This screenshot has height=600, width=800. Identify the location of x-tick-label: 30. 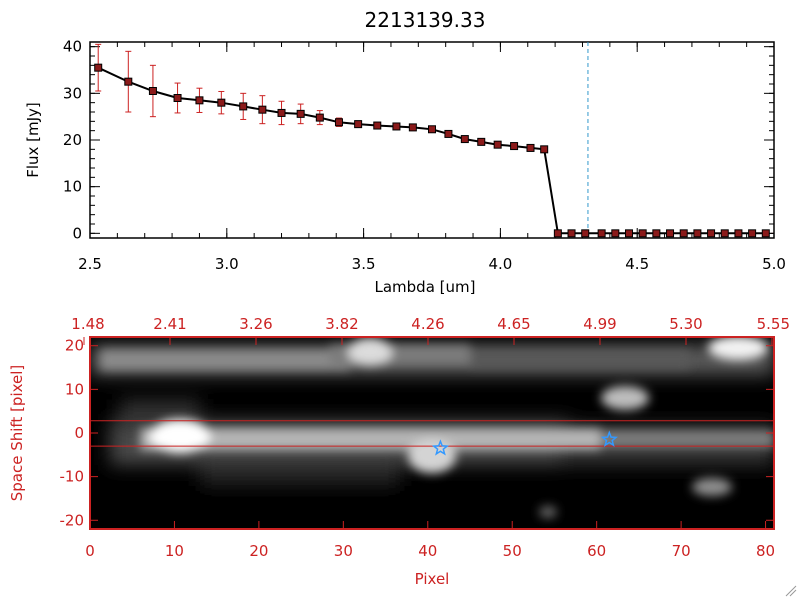
(343, 551).